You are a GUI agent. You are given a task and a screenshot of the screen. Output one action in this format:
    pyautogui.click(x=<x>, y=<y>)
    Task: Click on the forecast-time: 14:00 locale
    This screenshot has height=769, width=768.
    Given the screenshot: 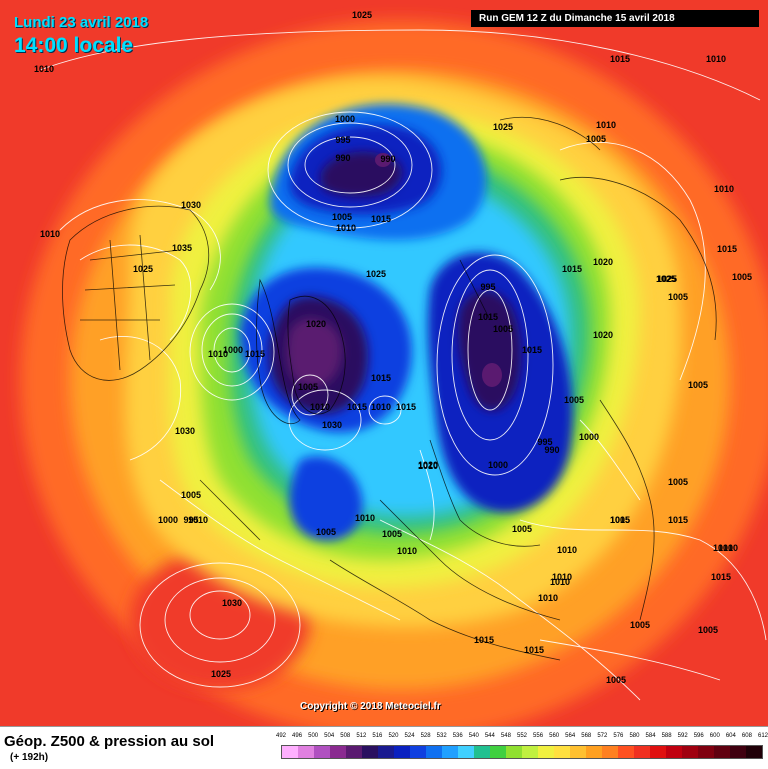 What is the action you would take?
    pyautogui.click(x=74, y=45)
    